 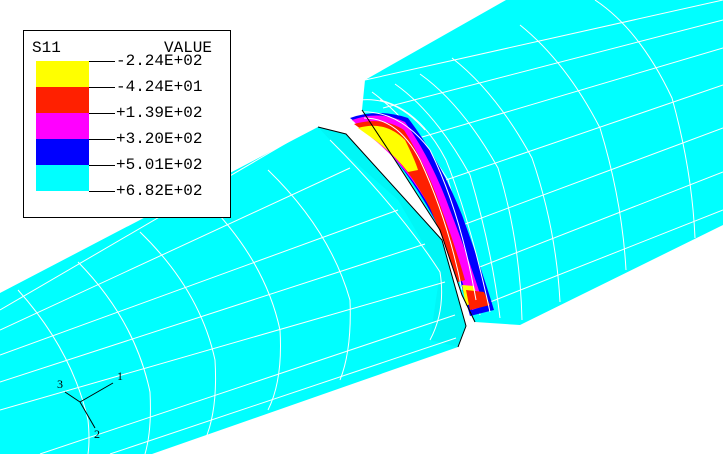 What do you see at coordinates (89, 405) in the screenshot?
I see `axis-triad` at bounding box center [89, 405].